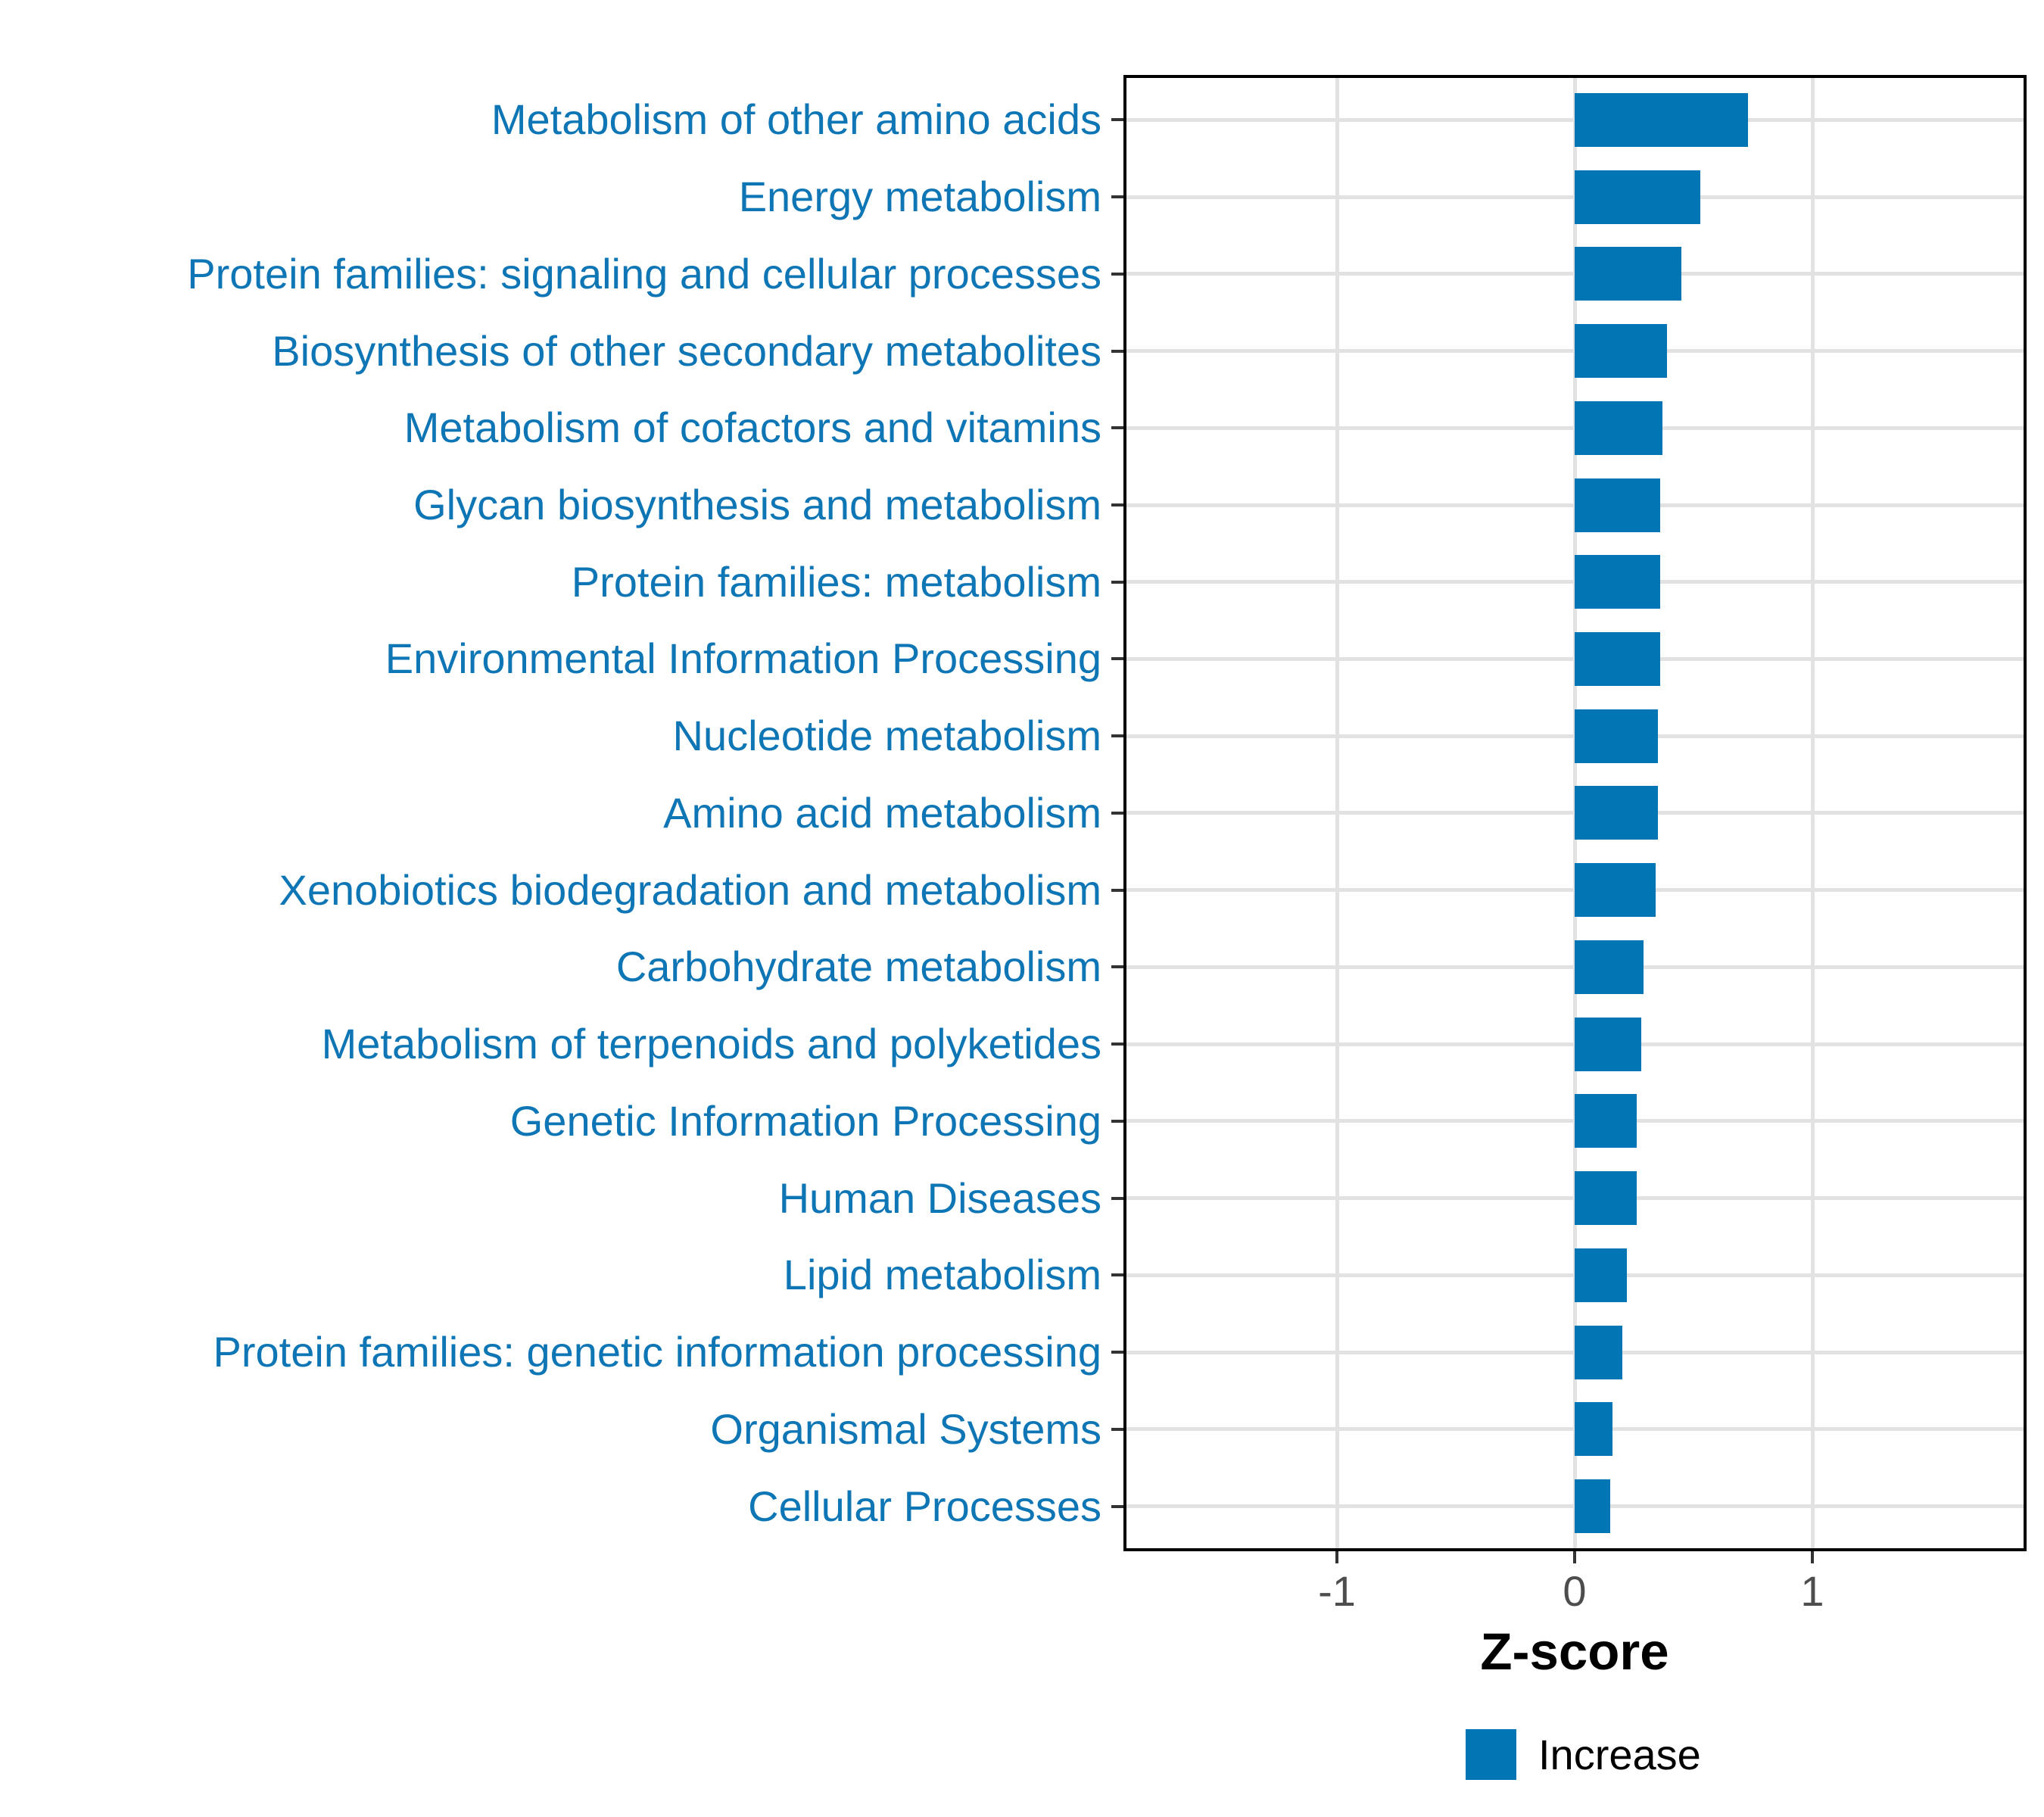 This screenshot has height=1817, width=2044. What do you see at coordinates (1575, 1591) in the screenshot?
I see `x-tick-label: 0` at bounding box center [1575, 1591].